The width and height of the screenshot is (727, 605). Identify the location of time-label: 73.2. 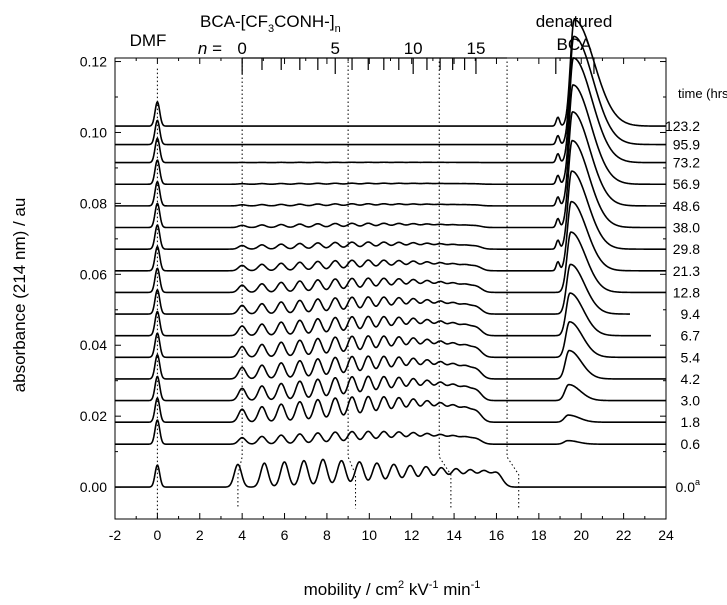
(686, 163).